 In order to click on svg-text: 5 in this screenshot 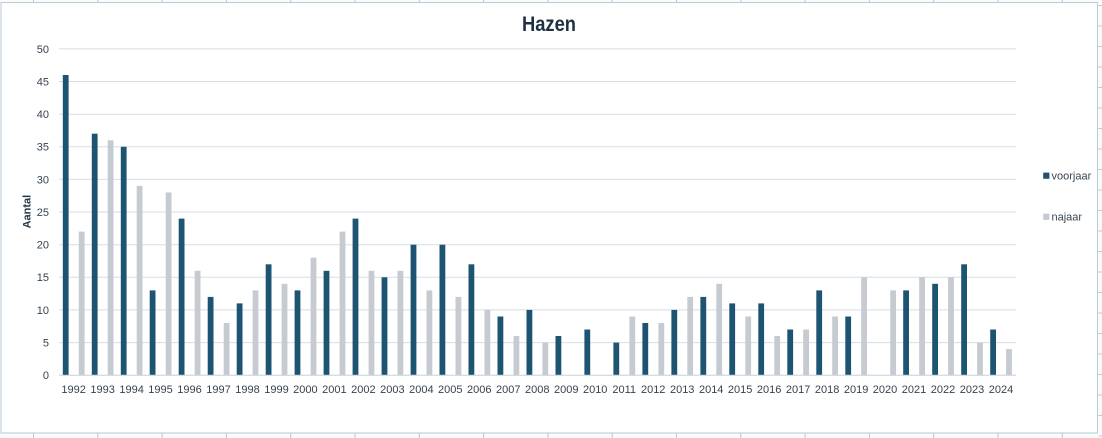, I will do `click(46, 344)`.